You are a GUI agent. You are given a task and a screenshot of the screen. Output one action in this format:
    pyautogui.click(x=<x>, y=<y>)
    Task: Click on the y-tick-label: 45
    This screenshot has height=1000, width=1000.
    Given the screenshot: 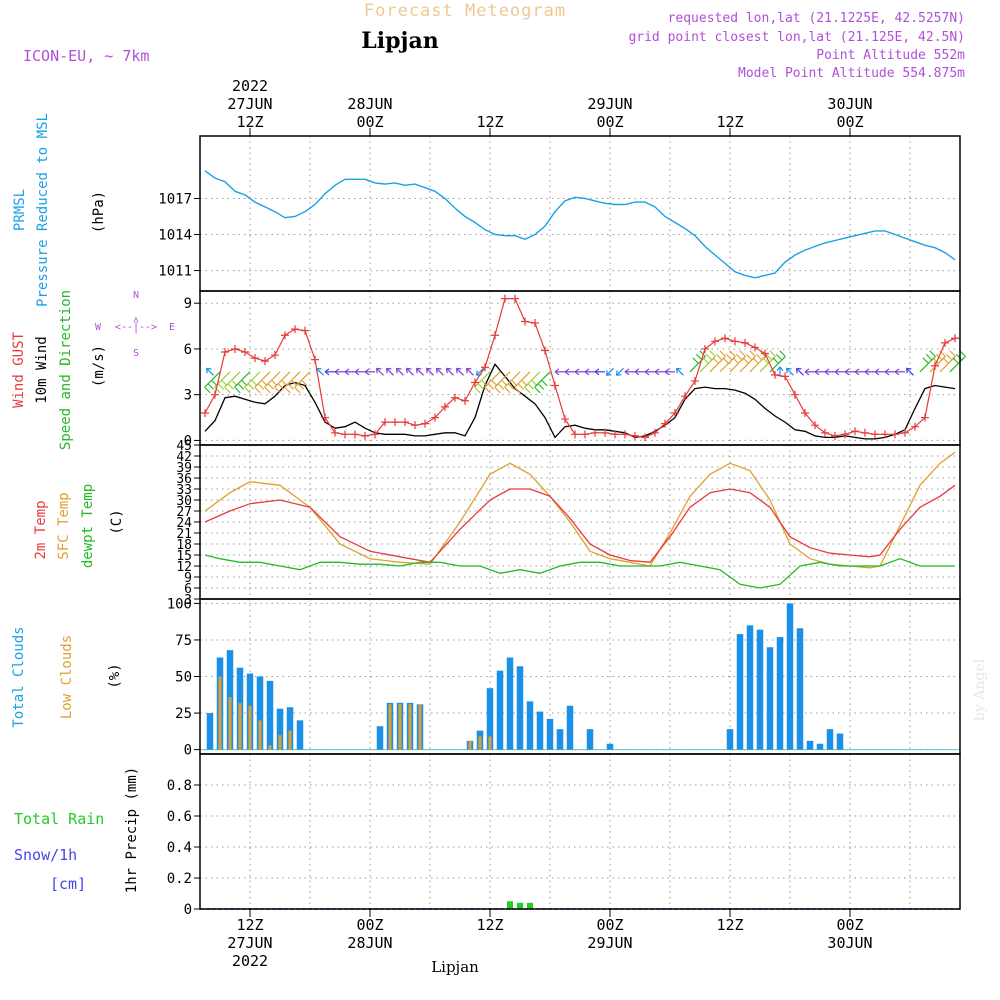 What is the action you would take?
    pyautogui.click(x=184, y=446)
    